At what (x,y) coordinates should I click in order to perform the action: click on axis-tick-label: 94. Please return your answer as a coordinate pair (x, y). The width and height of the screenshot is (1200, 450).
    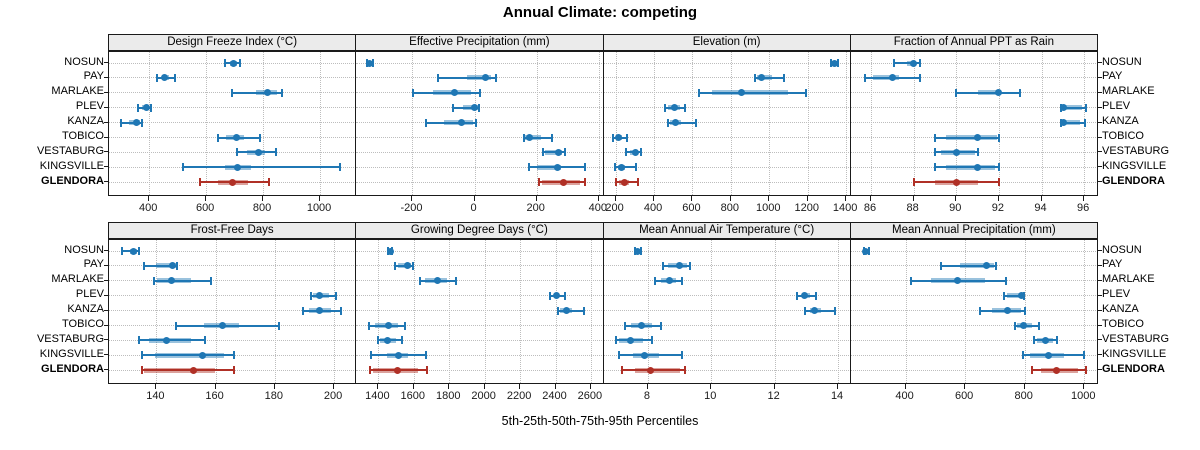
    Looking at the image, I should click on (1040, 208).